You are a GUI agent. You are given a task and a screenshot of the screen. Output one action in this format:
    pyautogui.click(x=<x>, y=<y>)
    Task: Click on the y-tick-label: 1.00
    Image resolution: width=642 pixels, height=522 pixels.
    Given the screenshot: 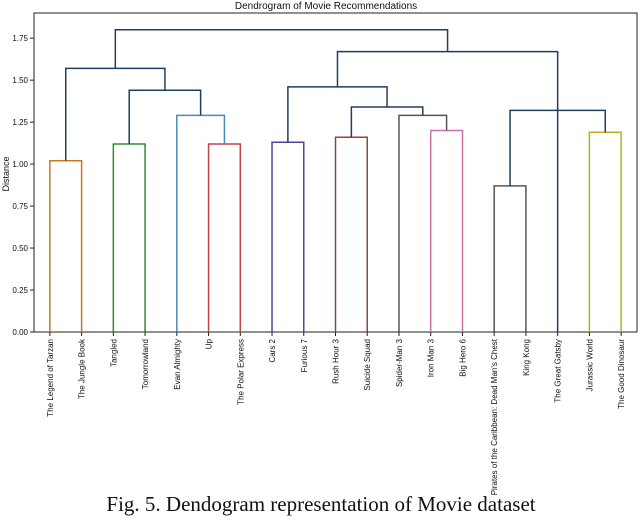 What is the action you would take?
    pyautogui.click(x=20, y=164)
    